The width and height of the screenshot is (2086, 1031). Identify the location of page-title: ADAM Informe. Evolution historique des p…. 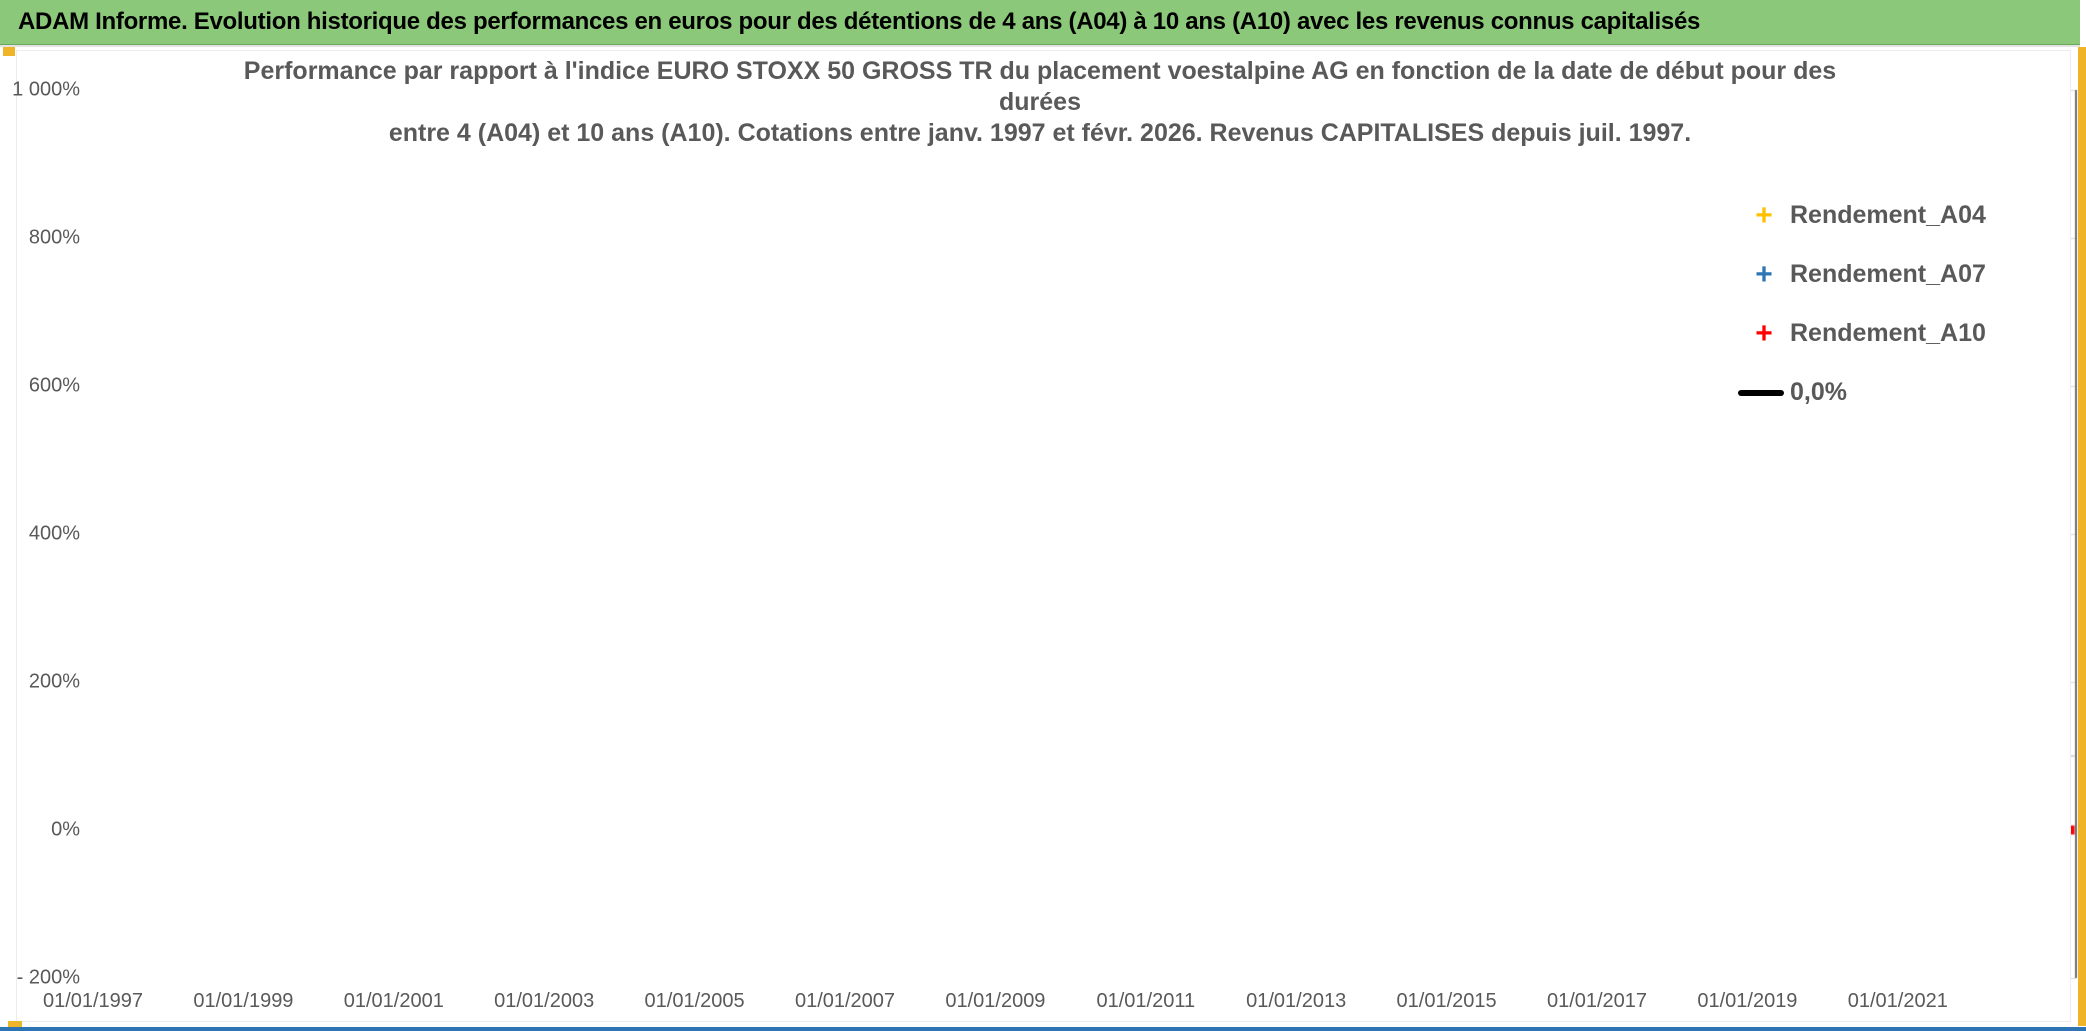
(859, 21).